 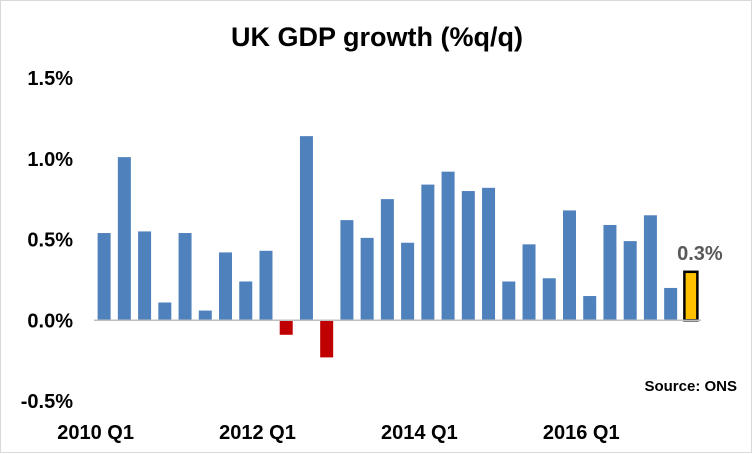 What do you see at coordinates (691, 296) in the screenshot?
I see `bar-highlighted` at bounding box center [691, 296].